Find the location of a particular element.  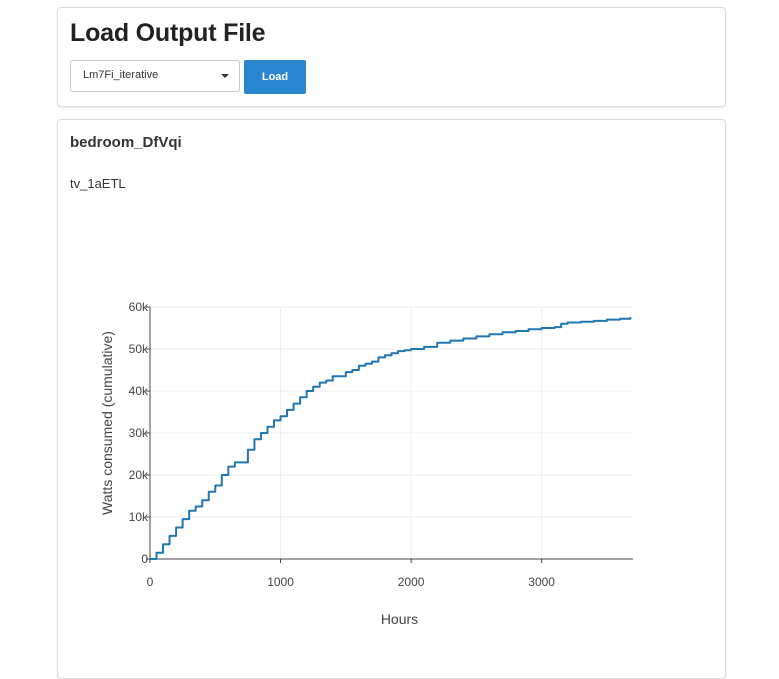

caret-down-icon is located at coordinates (225, 76).